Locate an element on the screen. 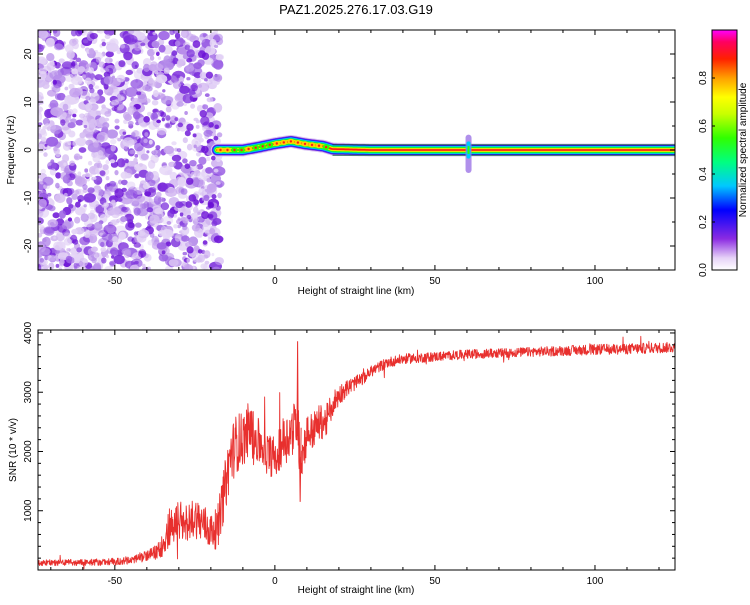 The height and width of the screenshot is (605, 750). colorbar-tick-label: 0.6 is located at coordinates (703, 126).